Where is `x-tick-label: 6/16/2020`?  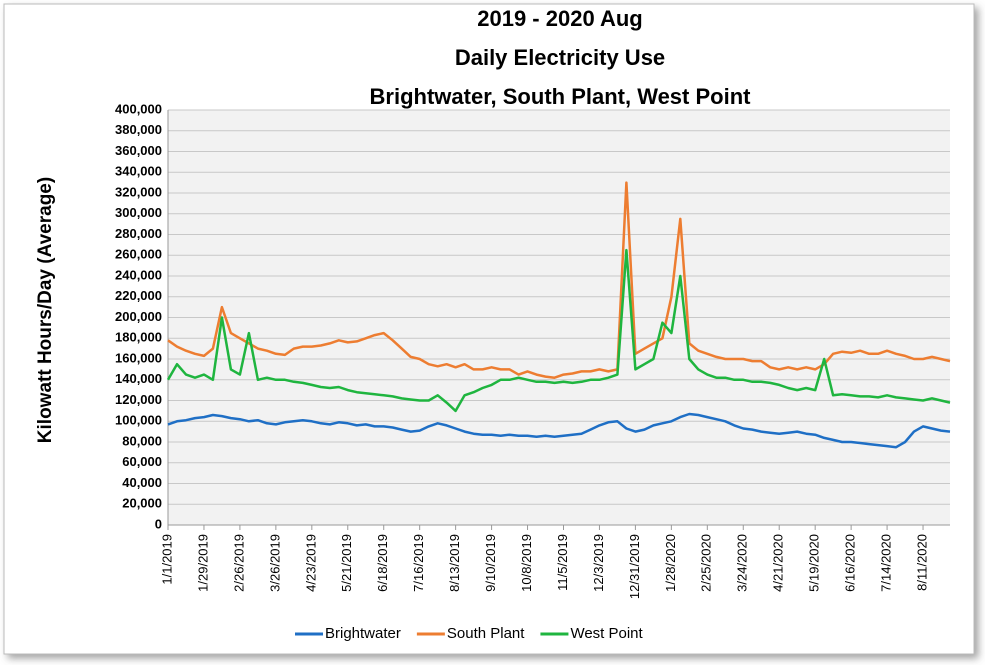 x-tick-label: 6/16/2020 is located at coordinates (850, 563).